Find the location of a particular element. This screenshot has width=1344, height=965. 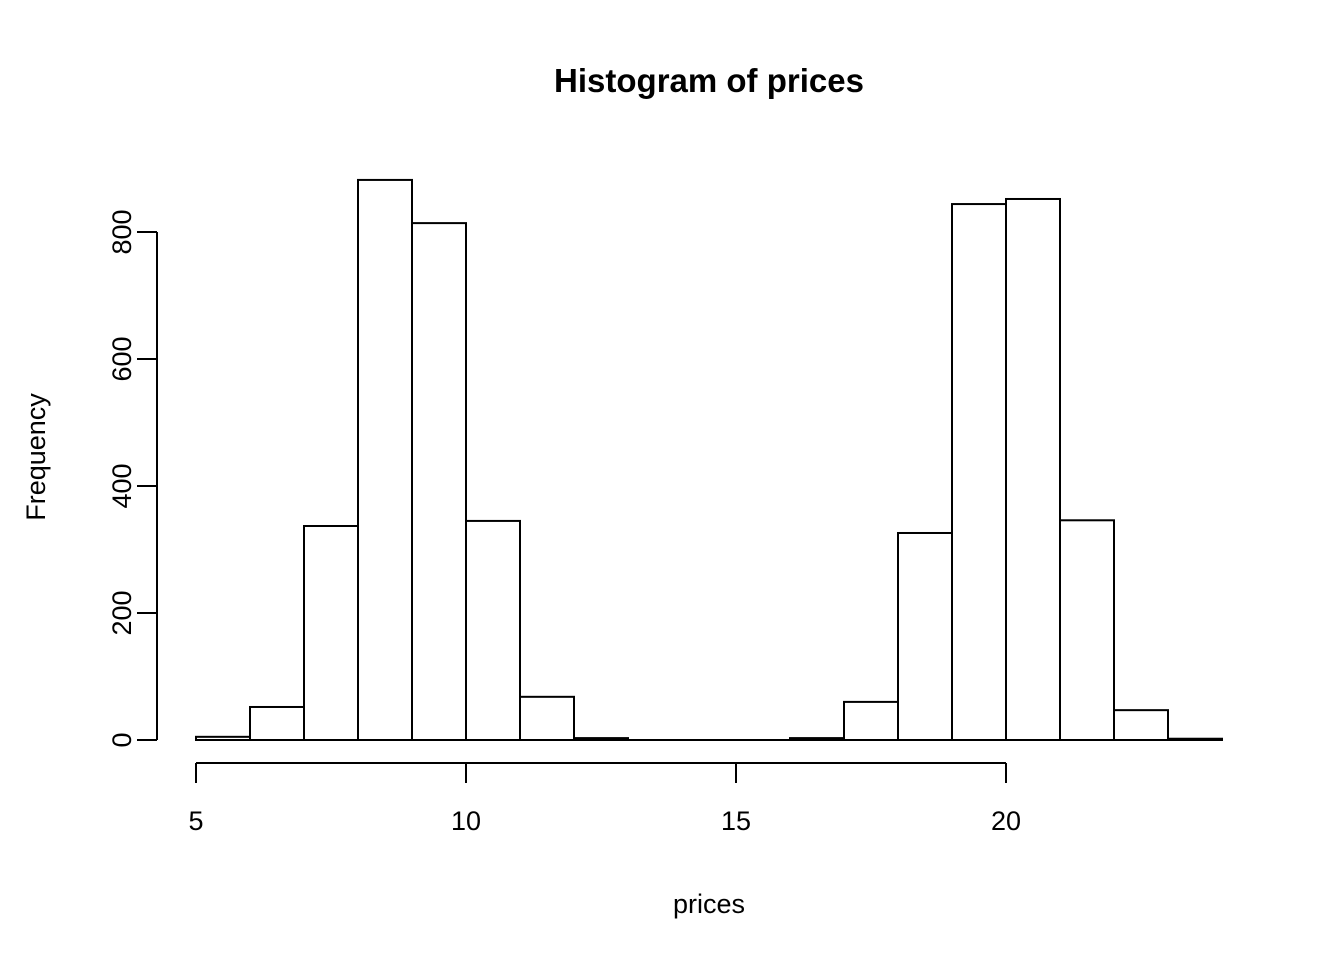

chart-title: Histogram of prices is located at coordinates (709, 80).